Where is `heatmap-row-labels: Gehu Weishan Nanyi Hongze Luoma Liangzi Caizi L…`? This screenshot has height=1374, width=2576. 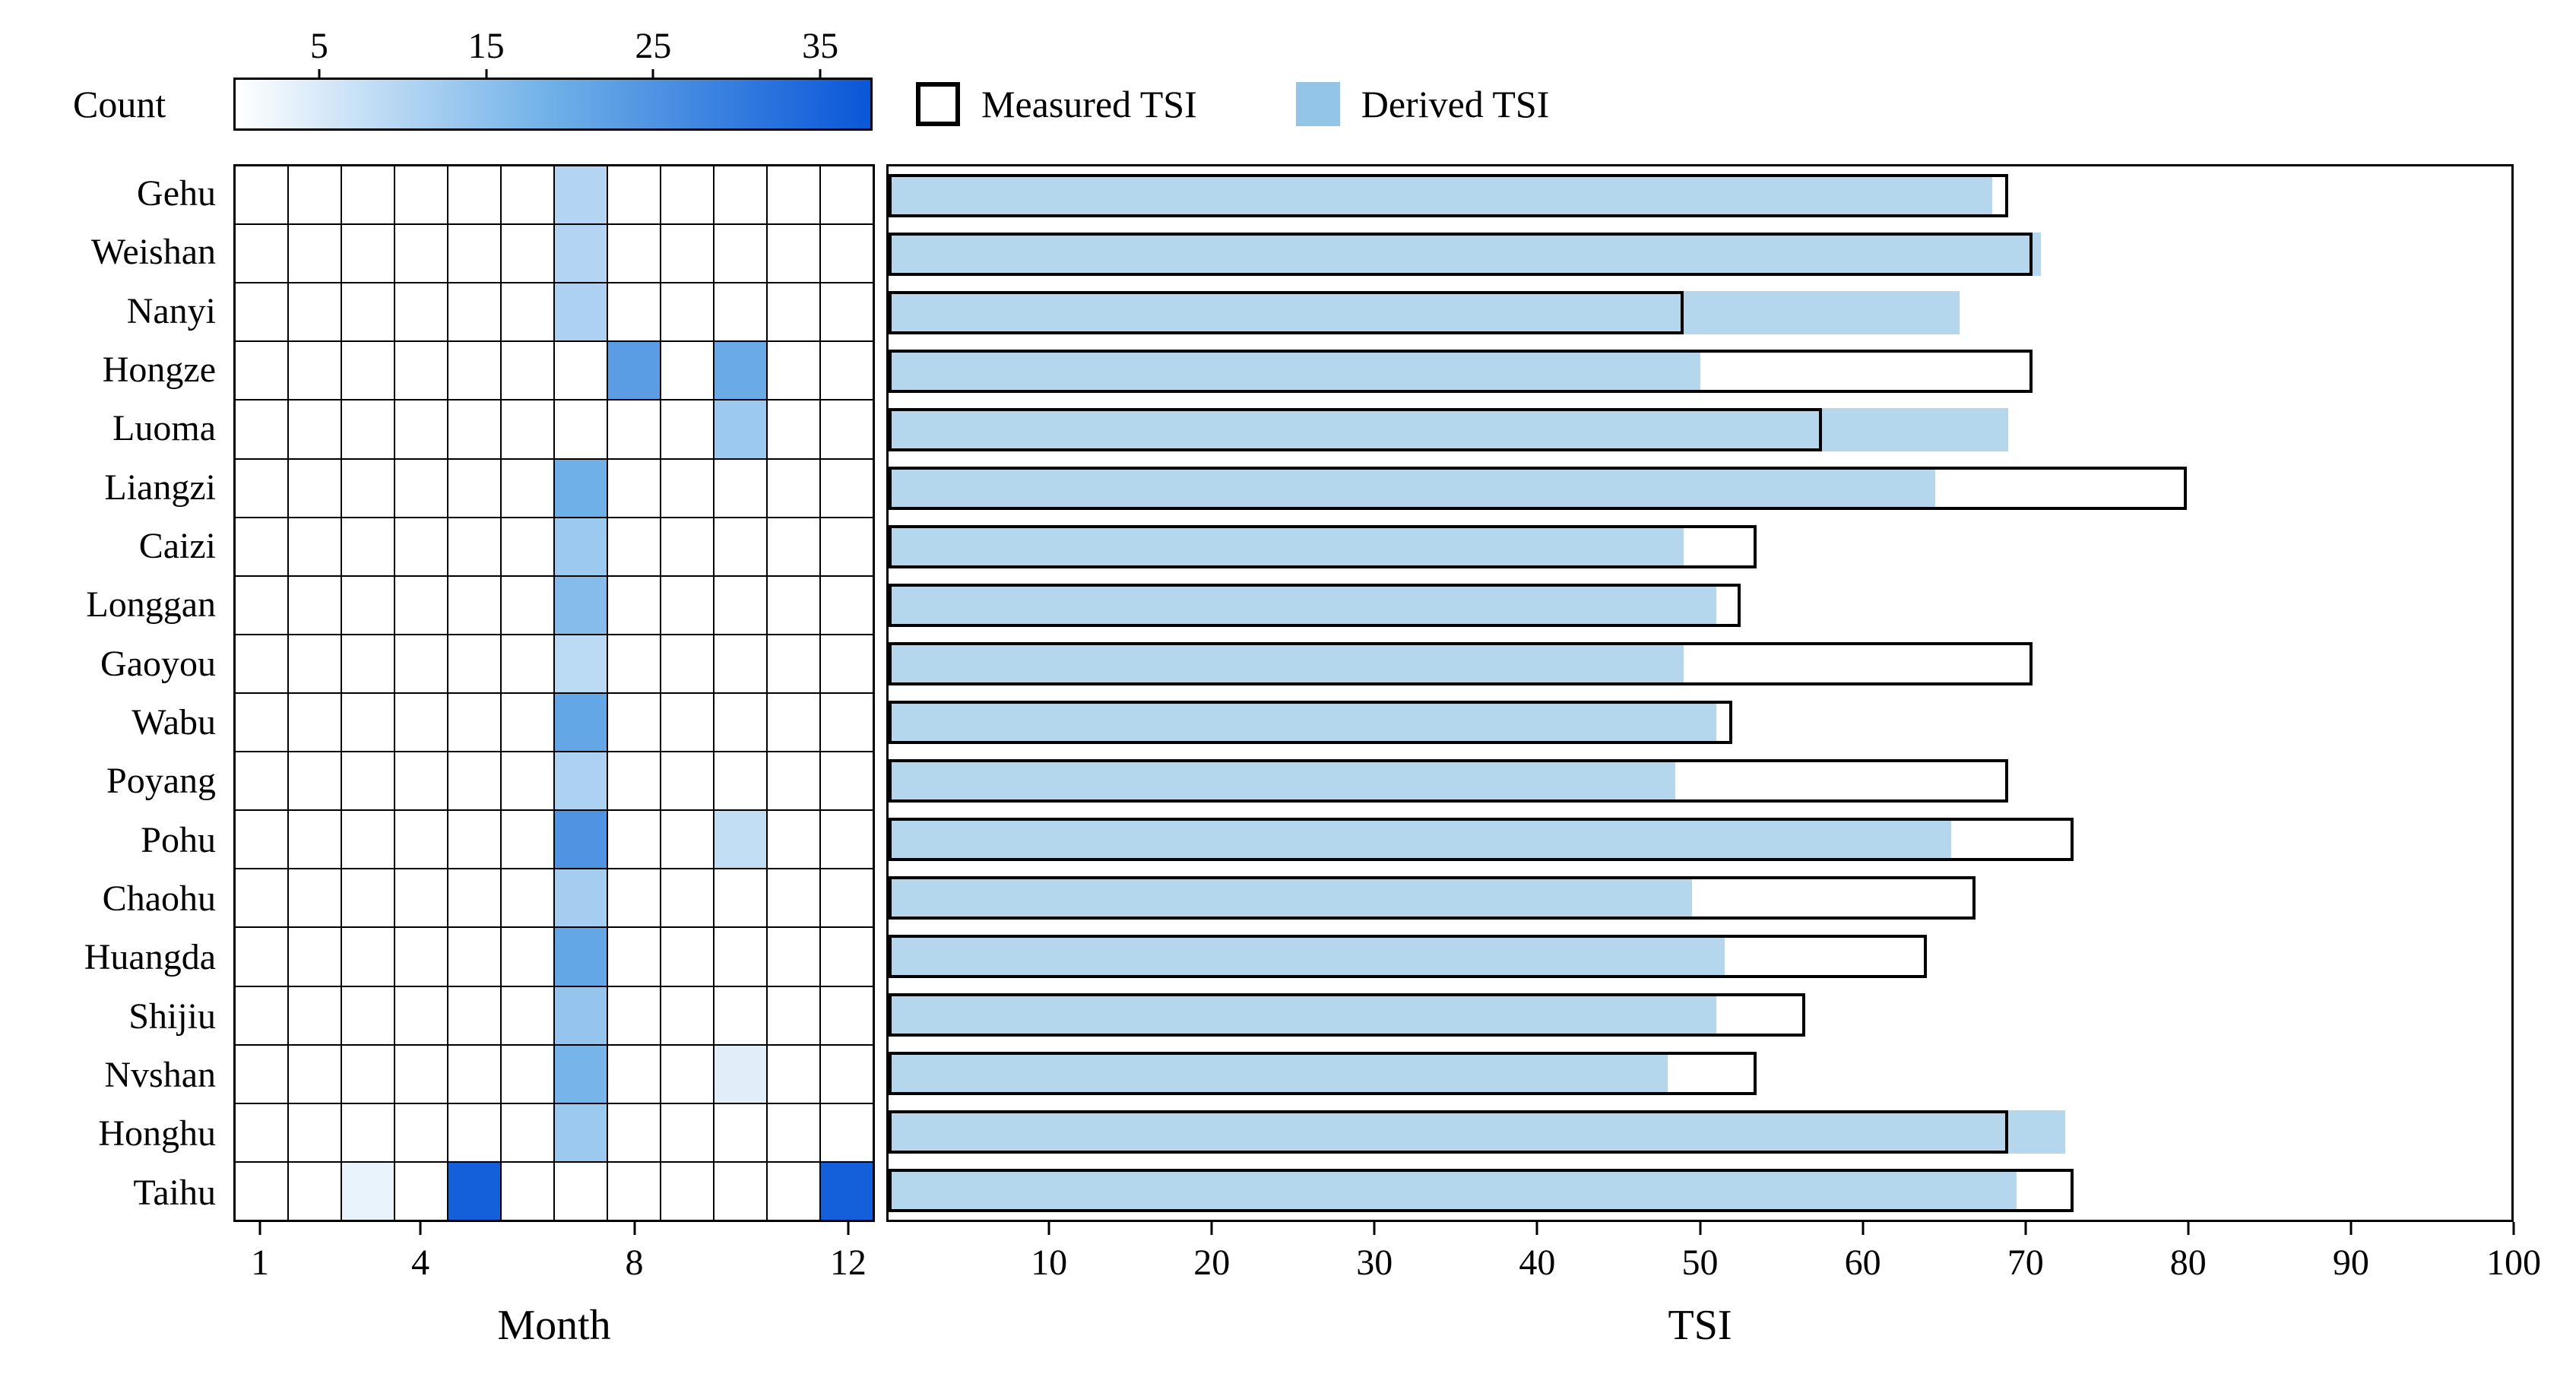
heatmap-row-labels: Gehu Weishan Nanyi Hongze Luoma Liangzi Caizi L… is located at coordinates (111, 693).